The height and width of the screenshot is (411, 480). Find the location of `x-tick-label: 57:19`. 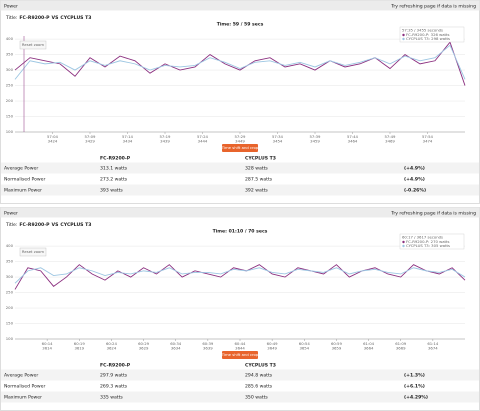

x-tick-label: 57:19 is located at coordinates (166, 136).